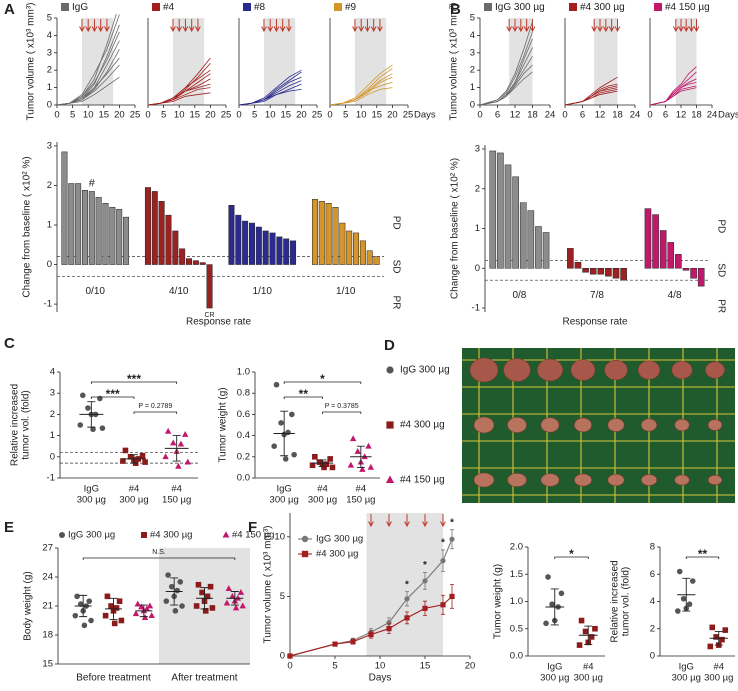 The height and width of the screenshot is (691, 738). I want to click on chart-title: #4 300 µg, so click(602, 7).